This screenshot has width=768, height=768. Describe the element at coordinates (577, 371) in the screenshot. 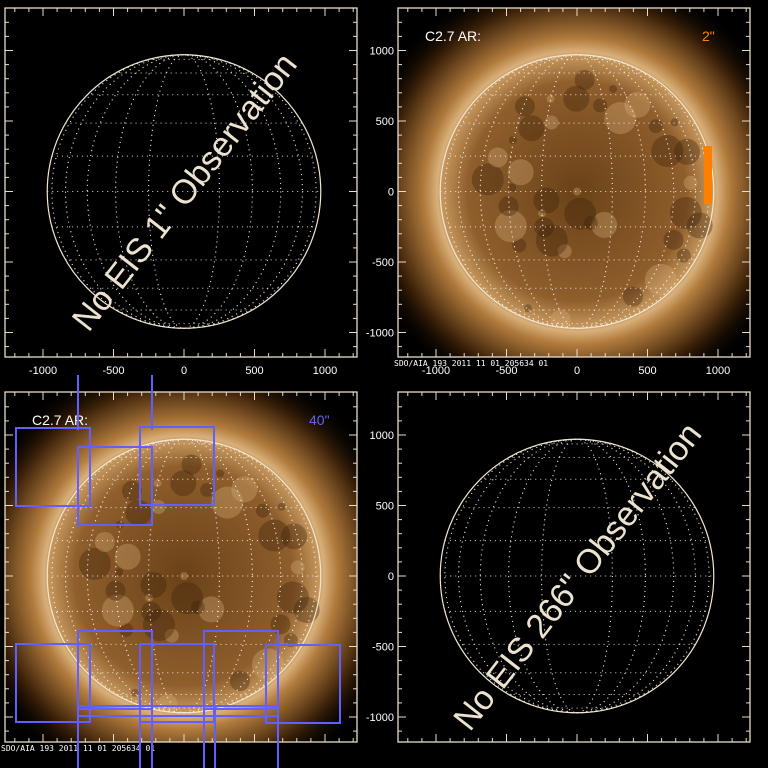

I see `x-tick-label: 0` at that location.